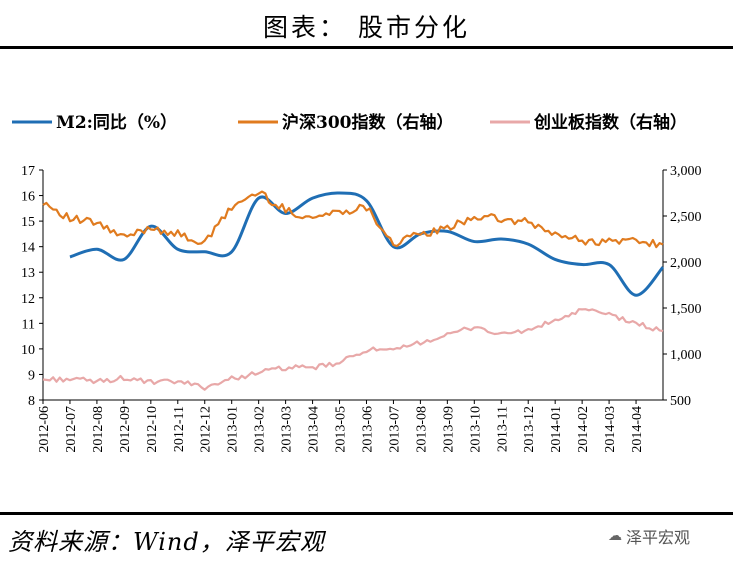 The image size is (733, 563). Describe the element at coordinates (394, 429) in the screenshot. I see `x-tick-label: 2013-07` at that location.